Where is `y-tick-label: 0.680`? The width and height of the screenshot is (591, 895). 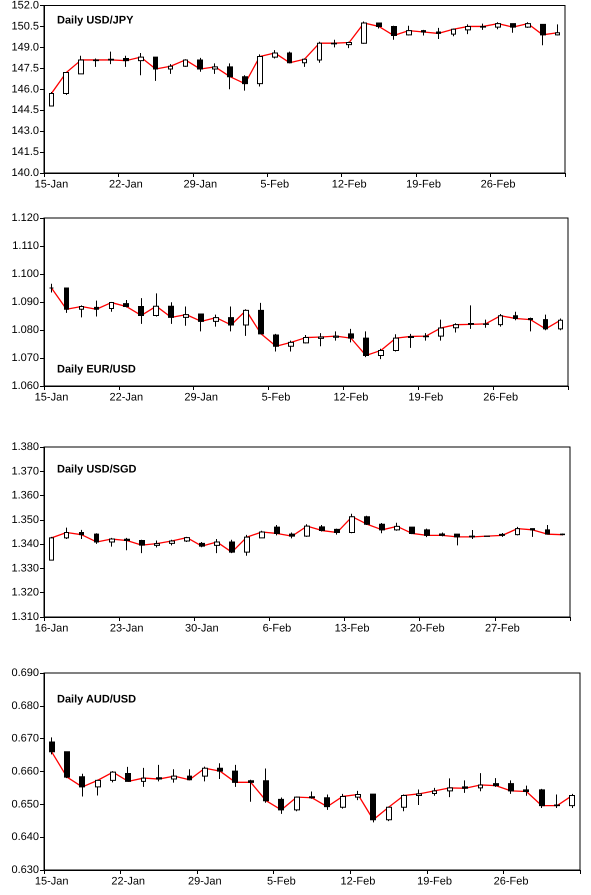 y-tick-label: 0.680 is located at coordinates (25, 706).